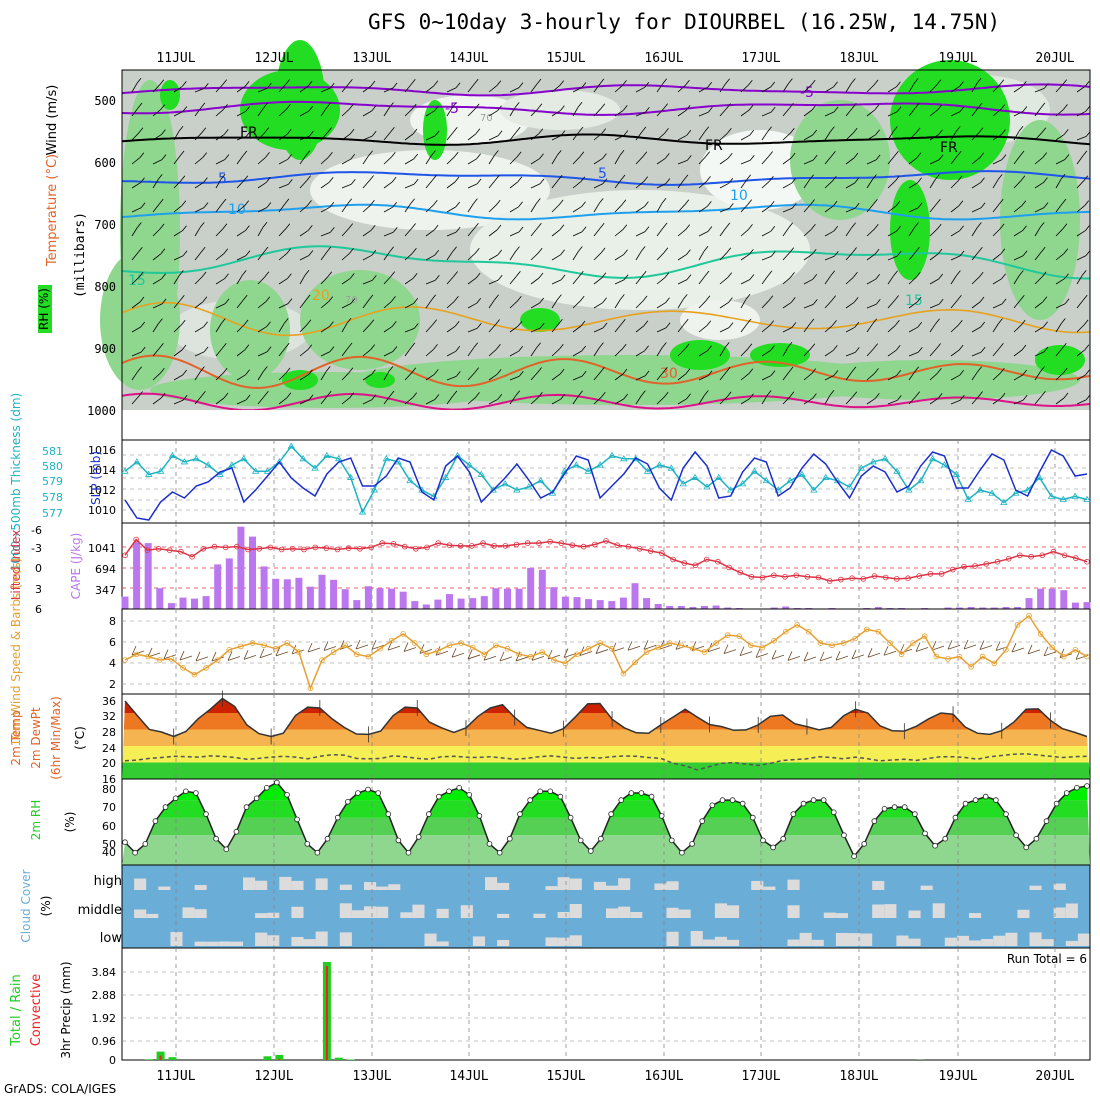 The width and height of the screenshot is (1100, 1100). What do you see at coordinates (606, 479) in the screenshot?
I see `thickness-series-line` at bounding box center [606, 479].